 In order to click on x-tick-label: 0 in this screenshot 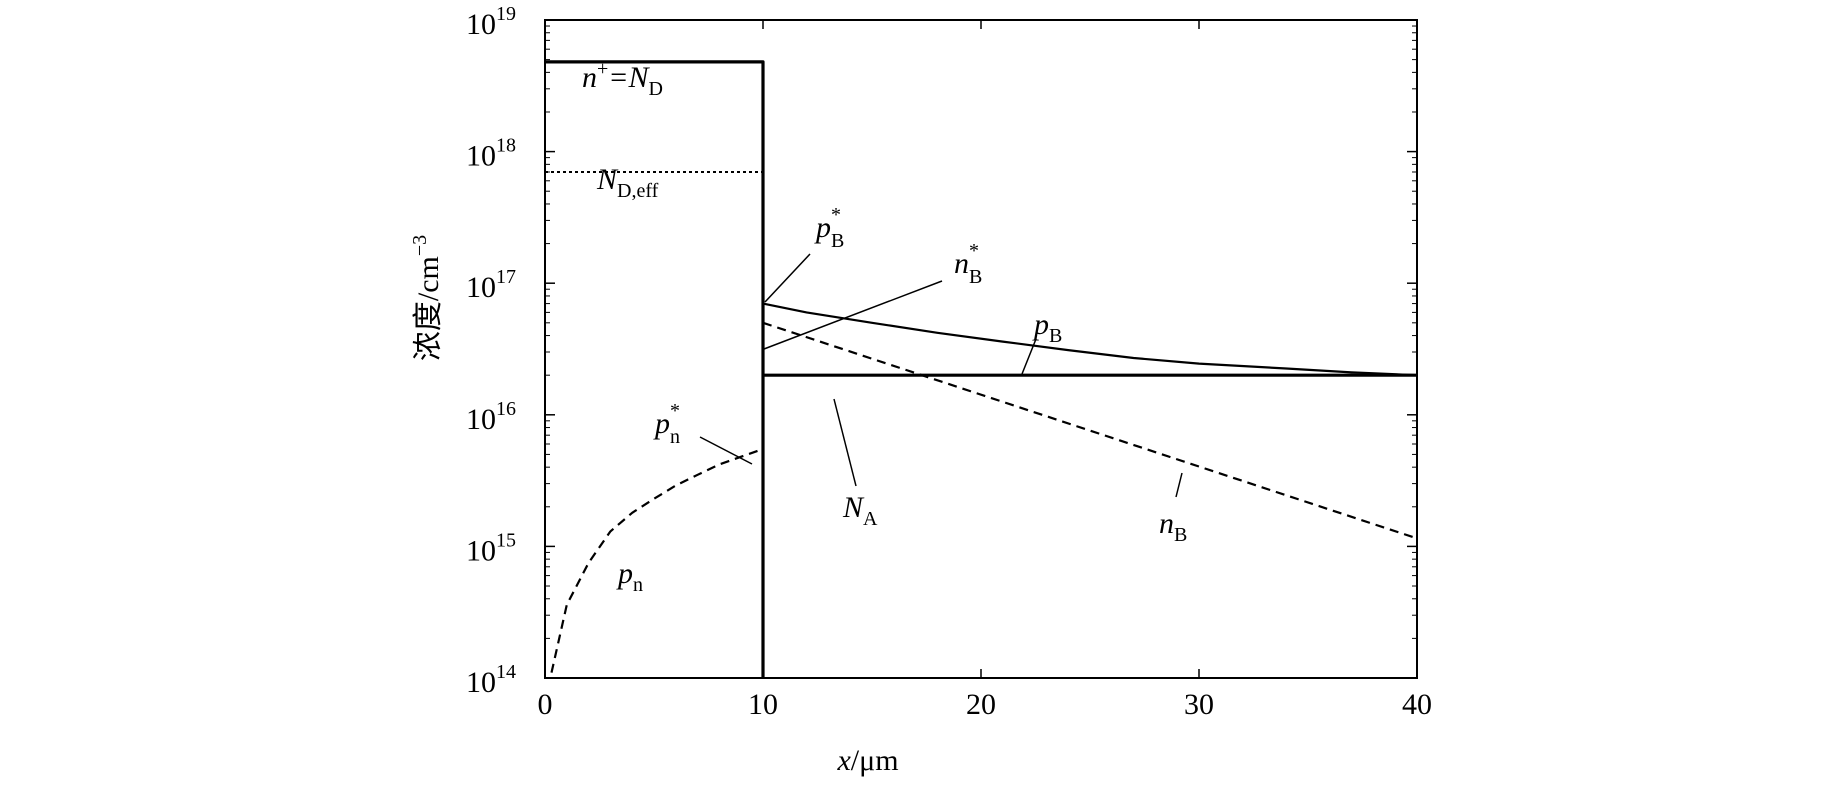, I will do `click(545, 704)`.